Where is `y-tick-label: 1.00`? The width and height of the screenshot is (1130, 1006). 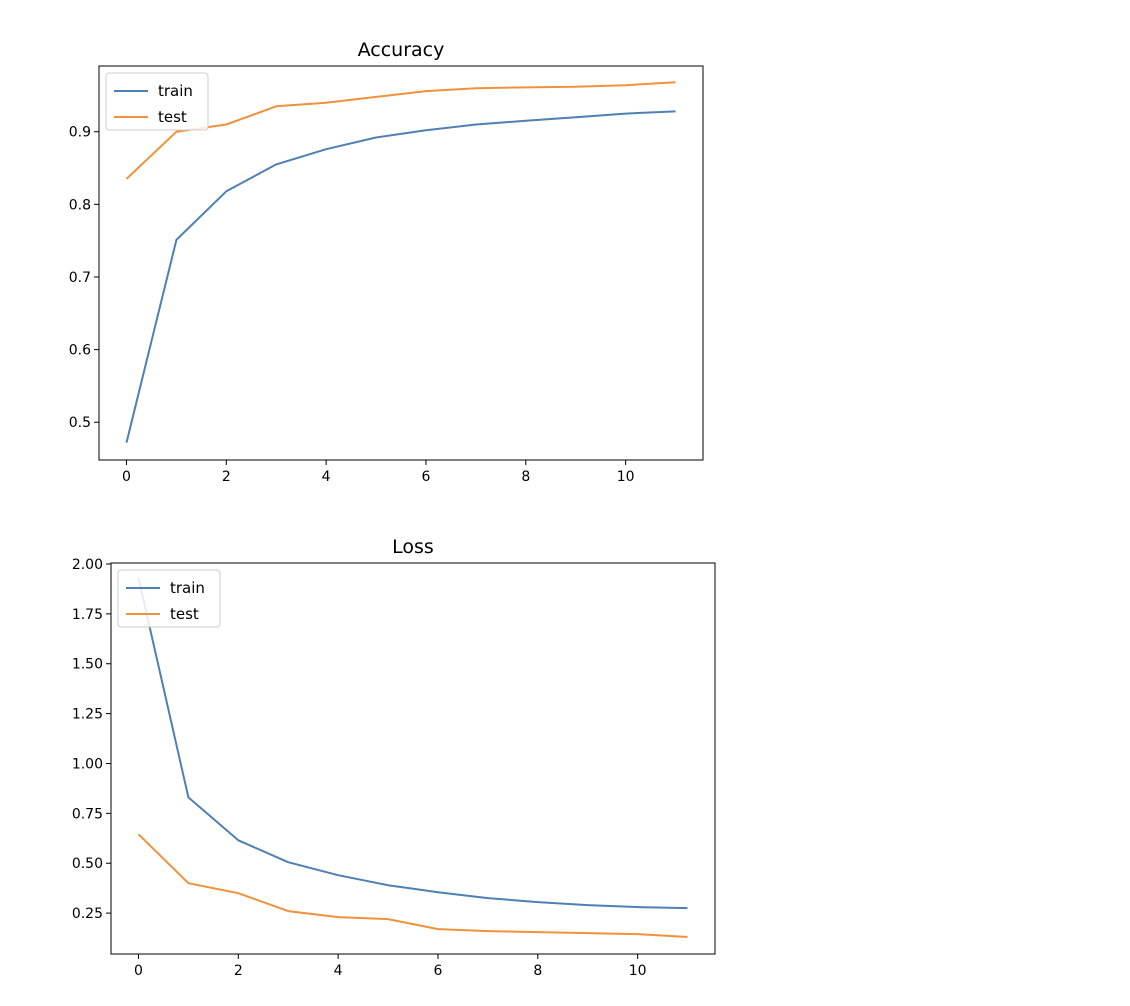
y-tick-label: 1.00 is located at coordinates (87, 764).